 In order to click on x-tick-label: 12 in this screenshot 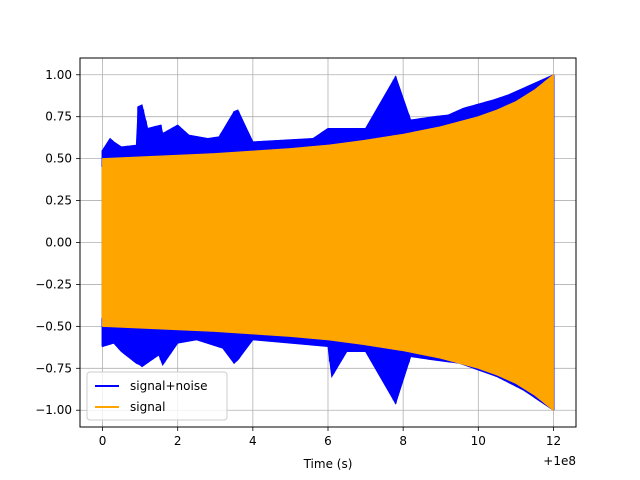, I will do `click(553, 441)`.